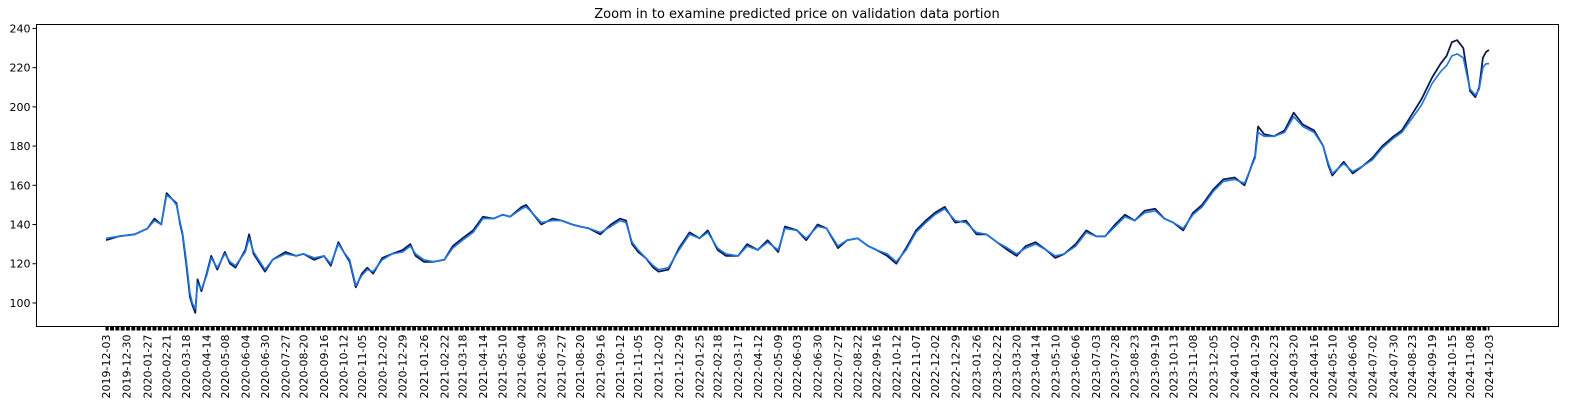 The width and height of the screenshot is (1595, 413). I want to click on x-tick-label: 2023-07-28, so click(1115, 367).